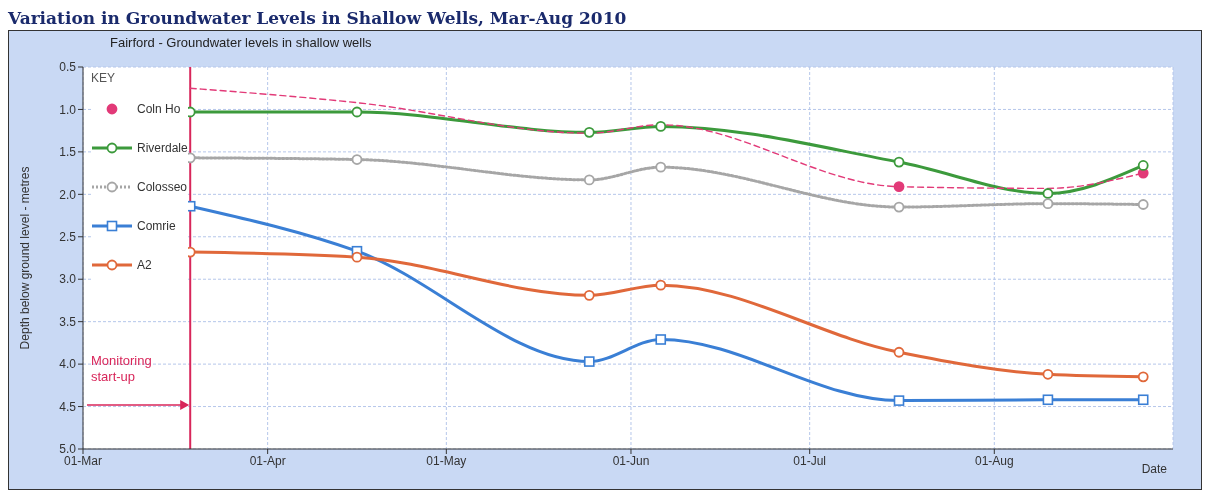 This screenshot has width=1210, height=501. I want to click on legend-label: Coln Ho, so click(159, 108).